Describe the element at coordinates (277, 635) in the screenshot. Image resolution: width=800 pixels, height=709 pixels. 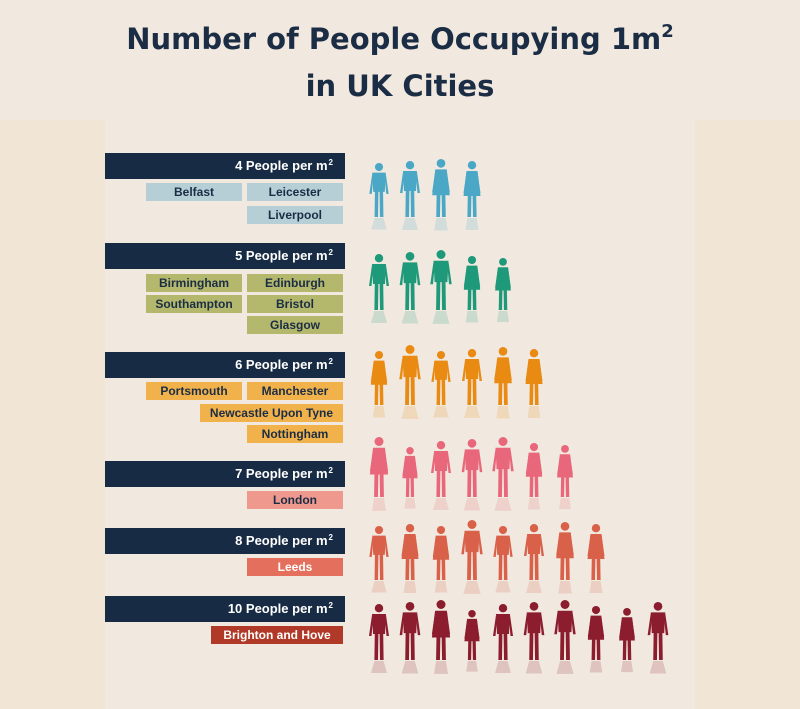
I see `city-tag-brighton-and-hove: Brighton and Hove` at that location.